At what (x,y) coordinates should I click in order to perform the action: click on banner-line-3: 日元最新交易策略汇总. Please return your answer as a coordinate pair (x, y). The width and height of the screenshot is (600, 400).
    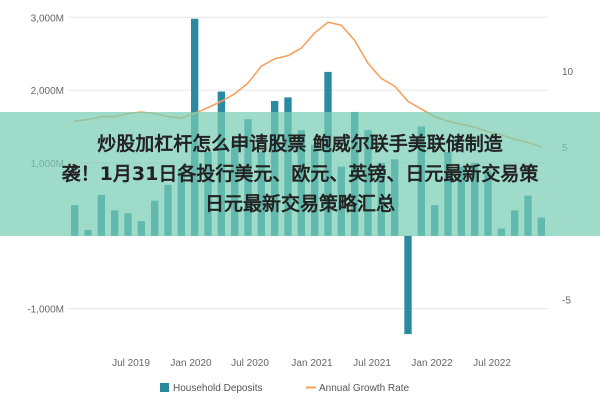
    Looking at the image, I should click on (299, 204).